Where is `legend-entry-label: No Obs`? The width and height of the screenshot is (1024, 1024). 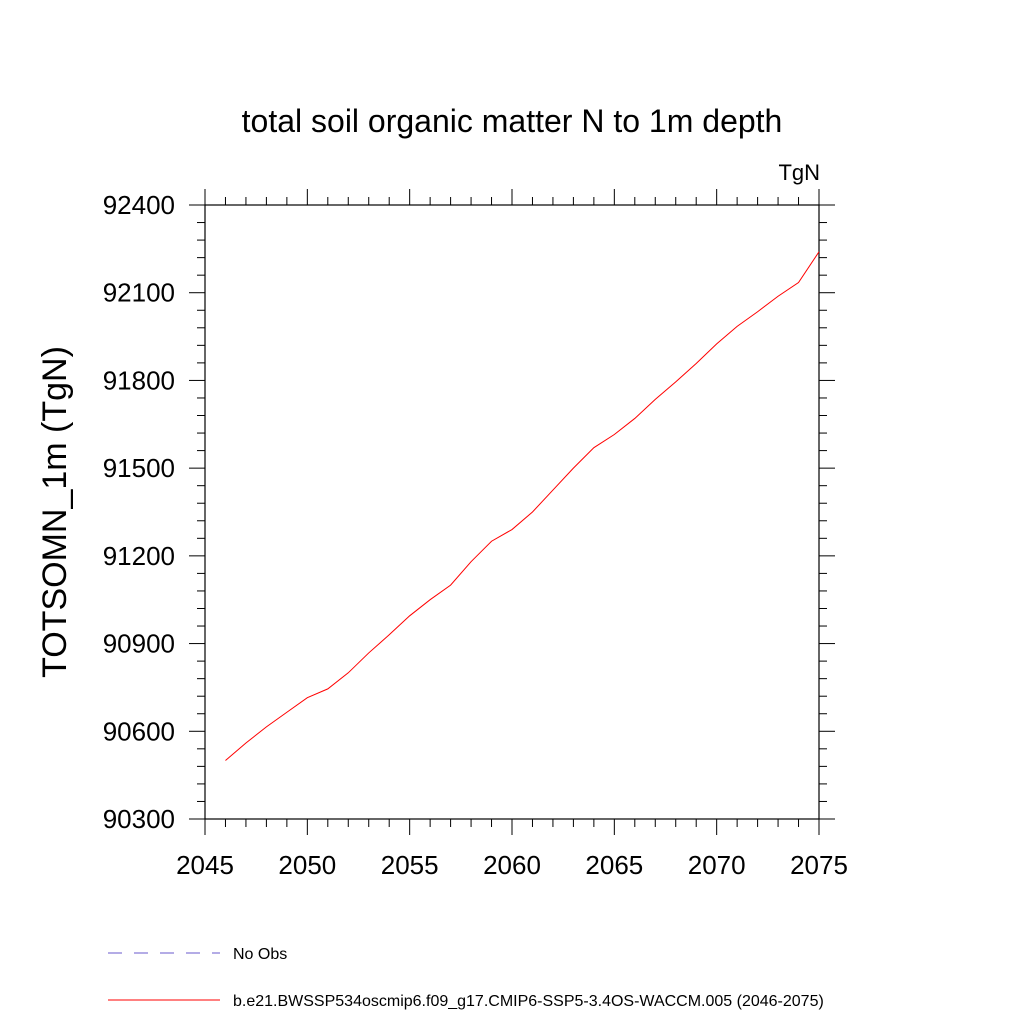 legend-entry-label: No Obs is located at coordinates (260, 954).